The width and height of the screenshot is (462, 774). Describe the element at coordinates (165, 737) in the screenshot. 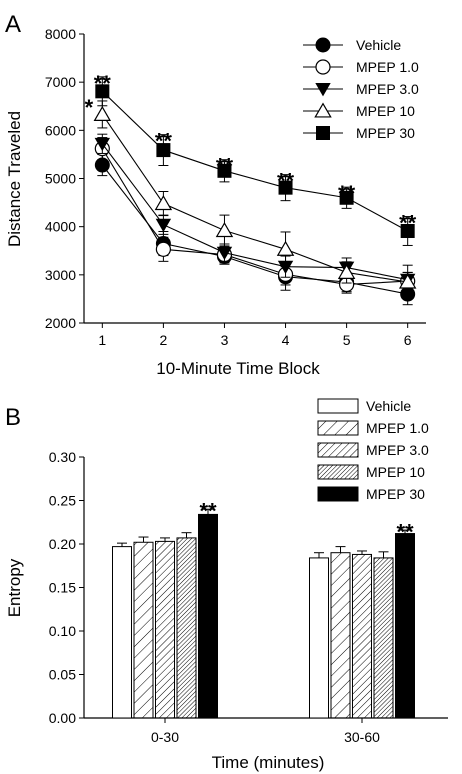

I see `panel-b-x-tick-label: 0-30` at that location.